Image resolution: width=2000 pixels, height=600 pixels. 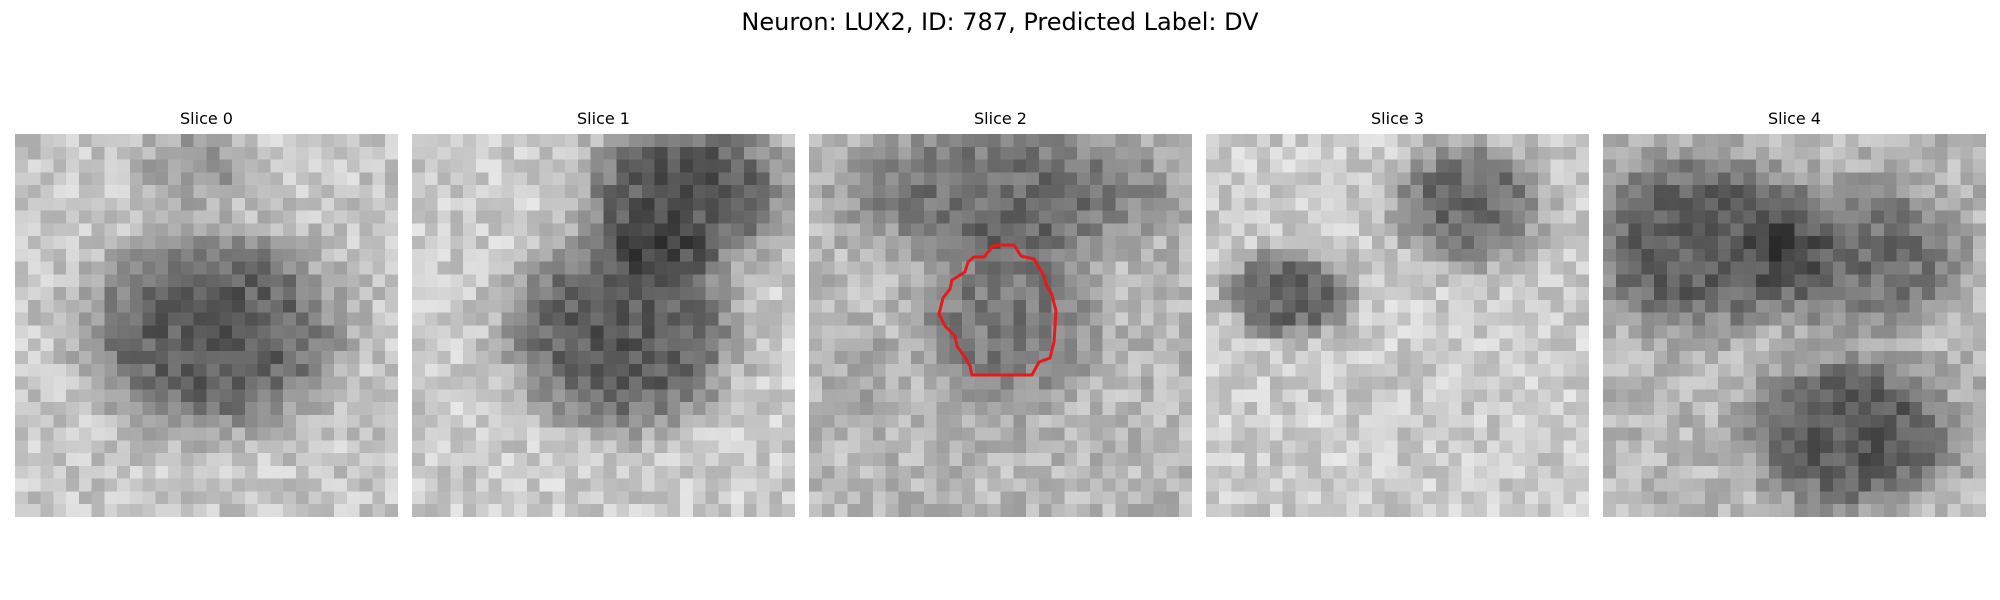 What do you see at coordinates (1000, 118) in the screenshot?
I see `slice-title: Slice 2` at bounding box center [1000, 118].